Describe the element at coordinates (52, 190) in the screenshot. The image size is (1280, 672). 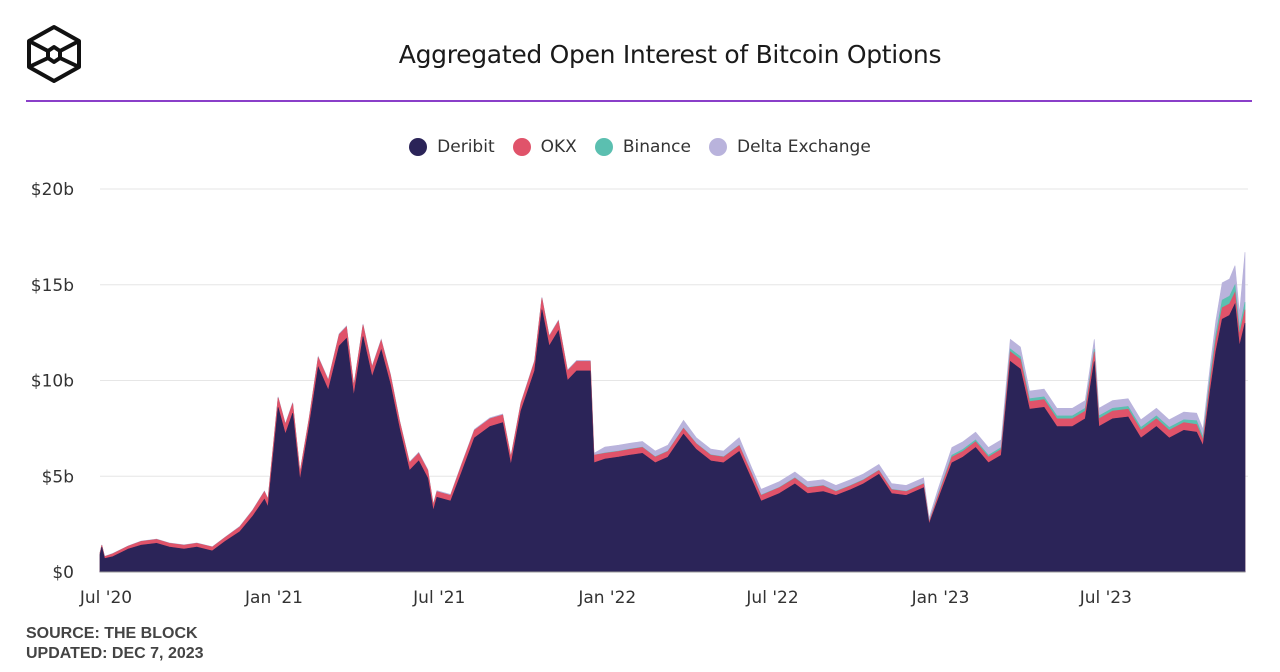
I see `y-tick-label: $20b` at that location.